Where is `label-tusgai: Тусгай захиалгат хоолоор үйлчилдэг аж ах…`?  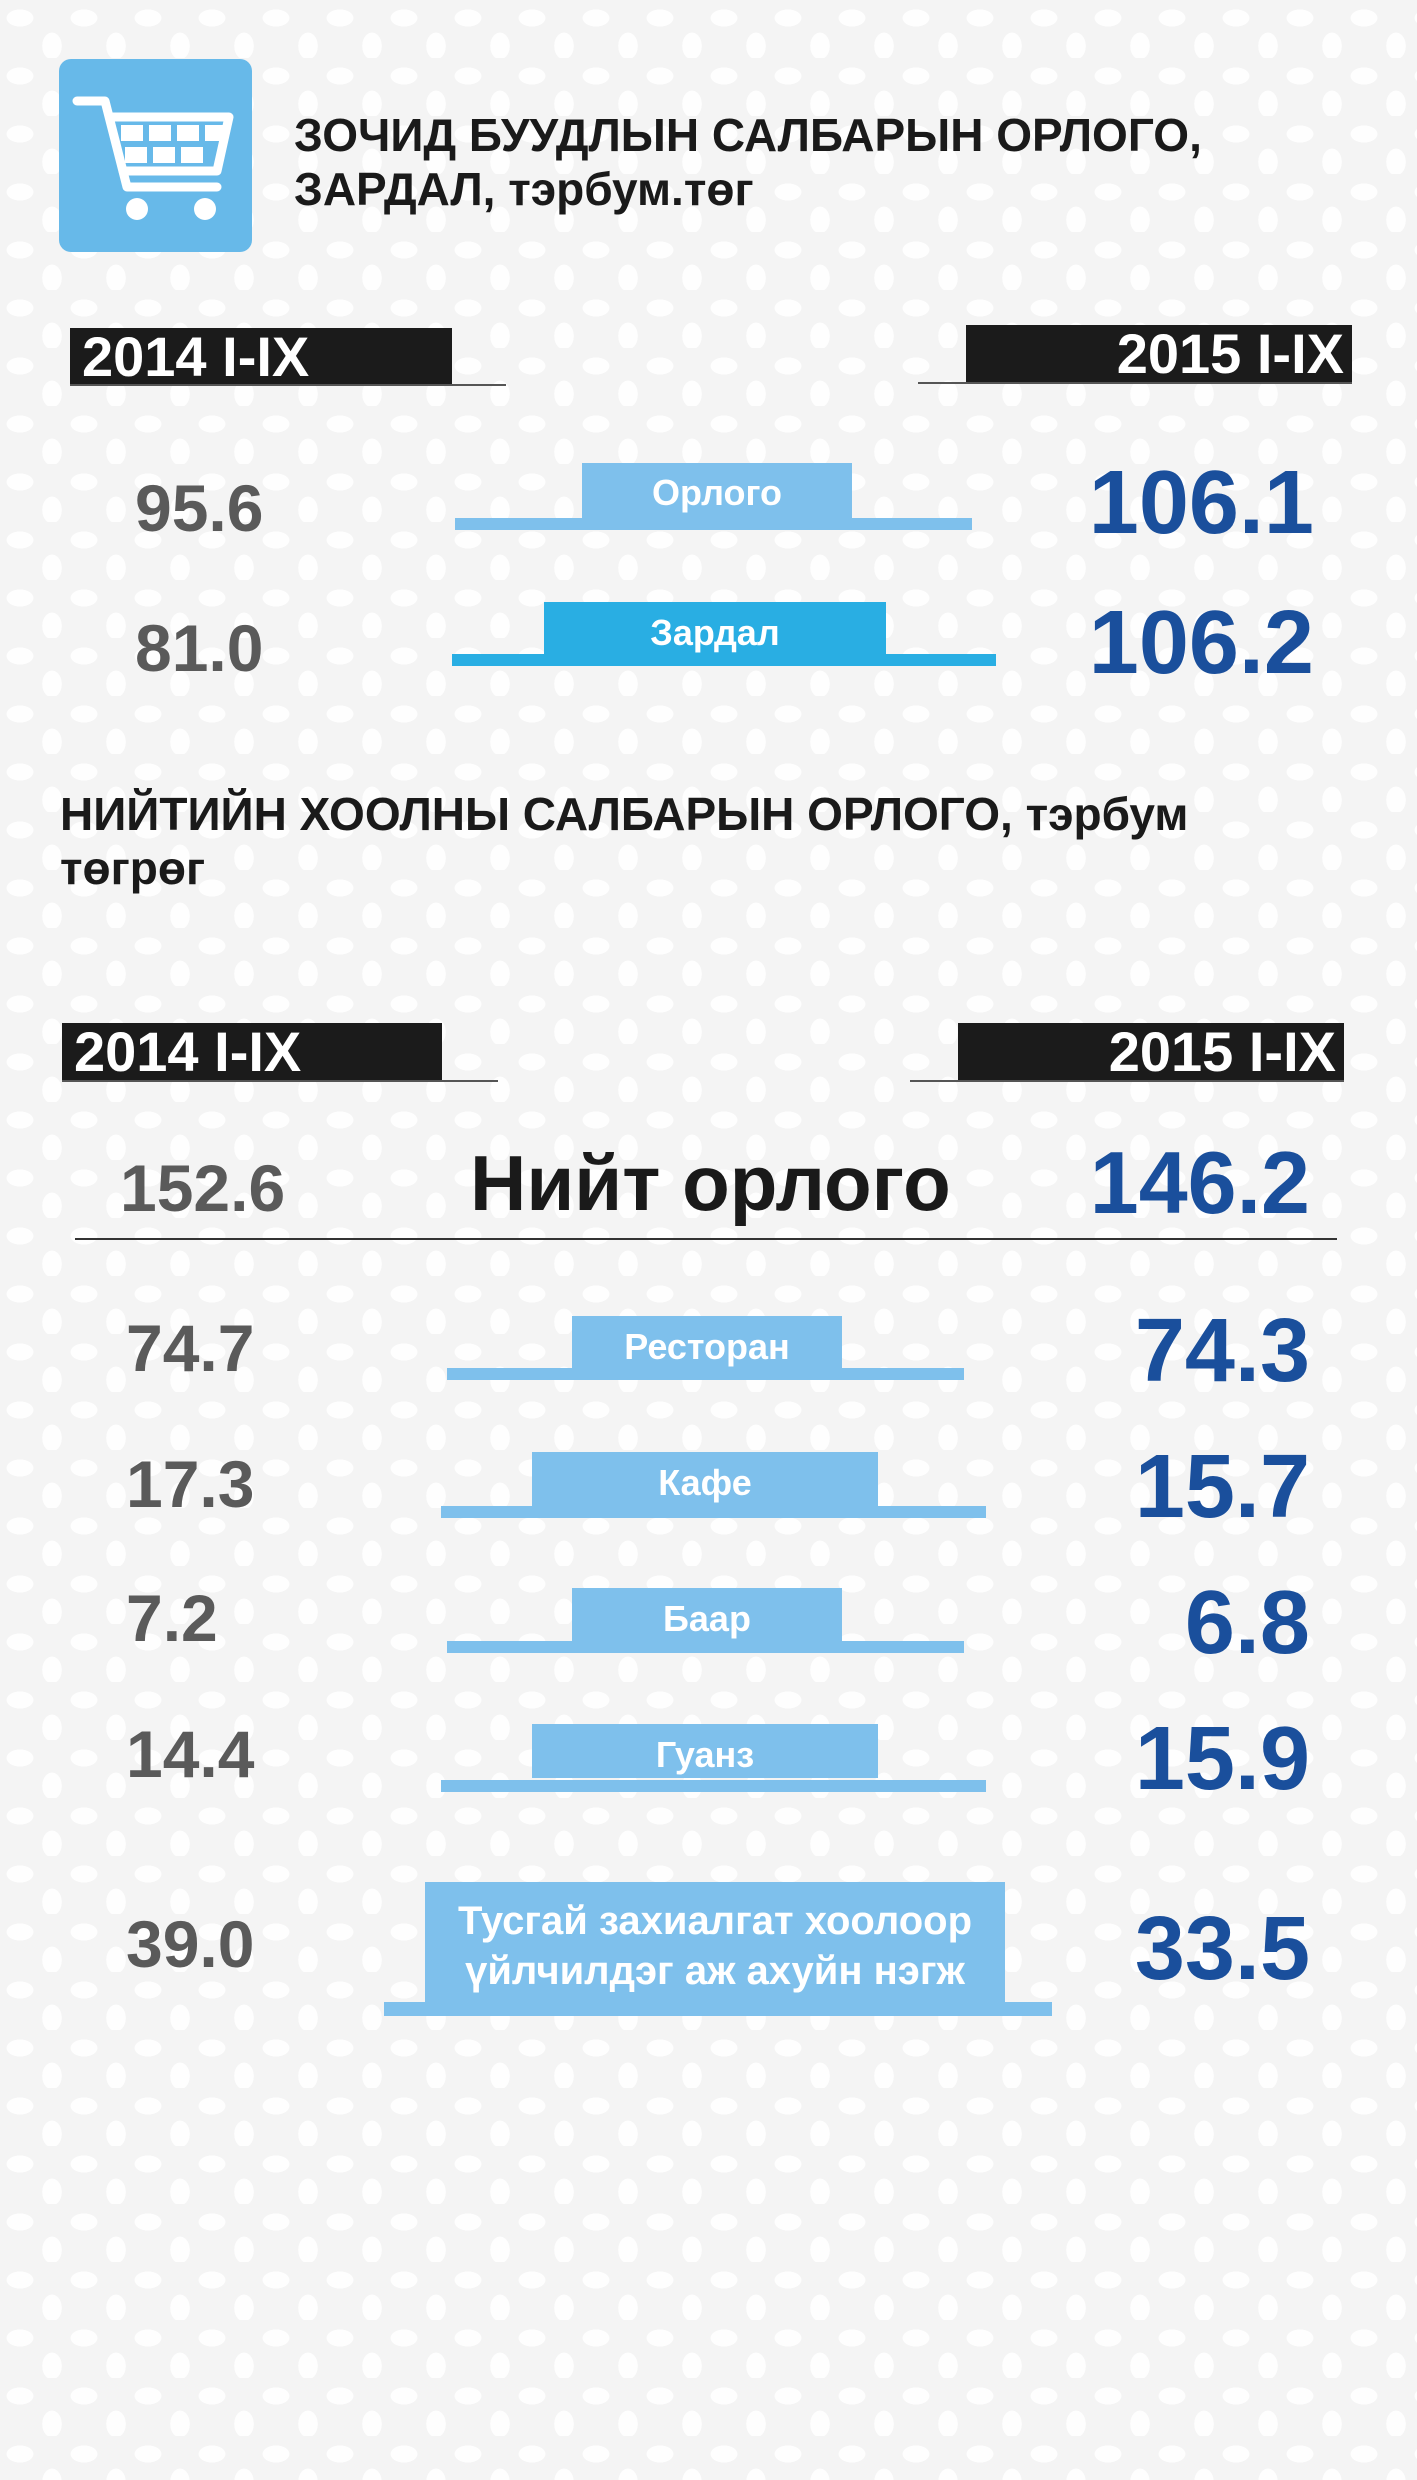
label-tusgai: Тусгай захиалгат хоолоор үйлчилдэг аж ах… is located at coordinates (715, 1945).